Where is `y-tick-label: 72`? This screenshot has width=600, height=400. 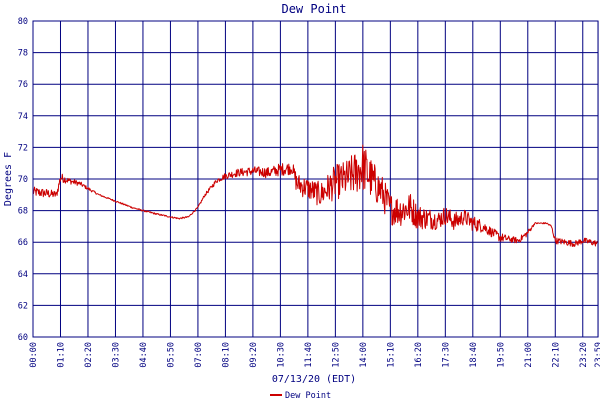
y-tick-label: 72 is located at coordinates (23, 148).